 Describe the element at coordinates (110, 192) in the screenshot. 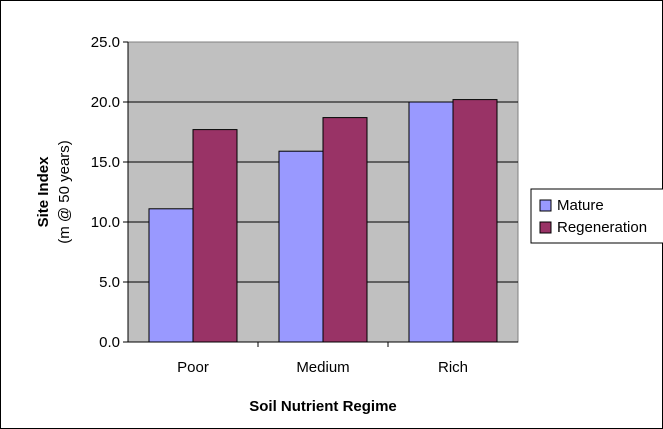

I see `y-axis: 0.0 5.0 10.0 15.0 20.0 25.0` at that location.